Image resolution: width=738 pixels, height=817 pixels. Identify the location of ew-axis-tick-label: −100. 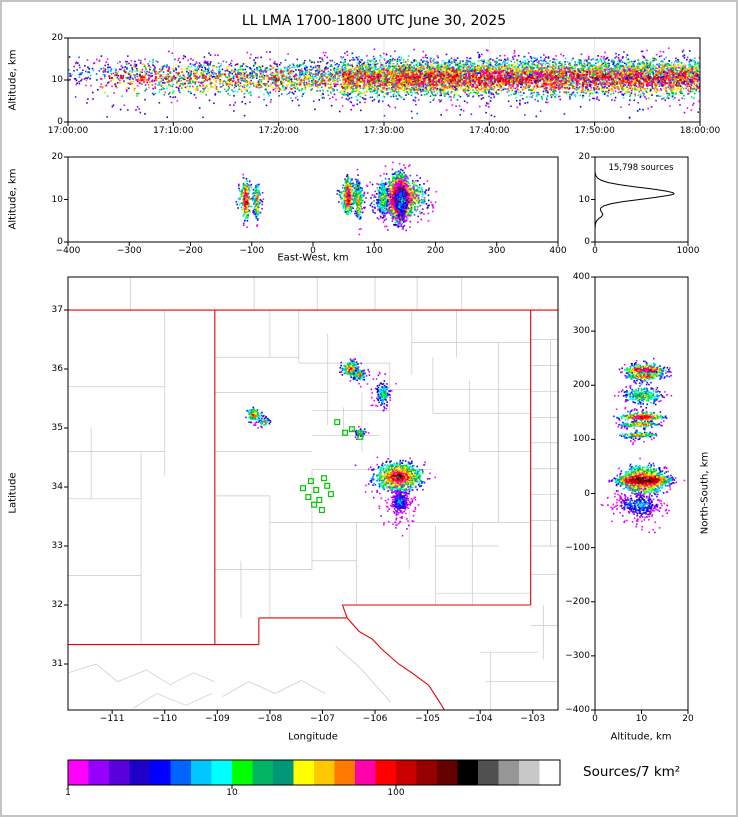
(252, 251).